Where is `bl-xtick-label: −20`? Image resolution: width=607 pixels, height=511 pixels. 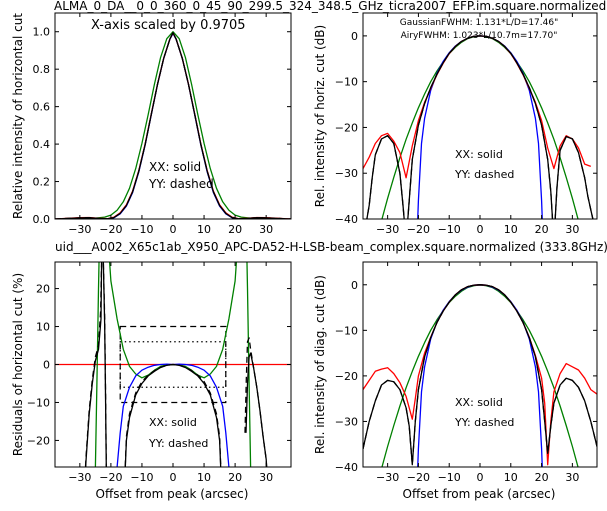 bl-xtick-label: −20 is located at coordinates (110, 477).